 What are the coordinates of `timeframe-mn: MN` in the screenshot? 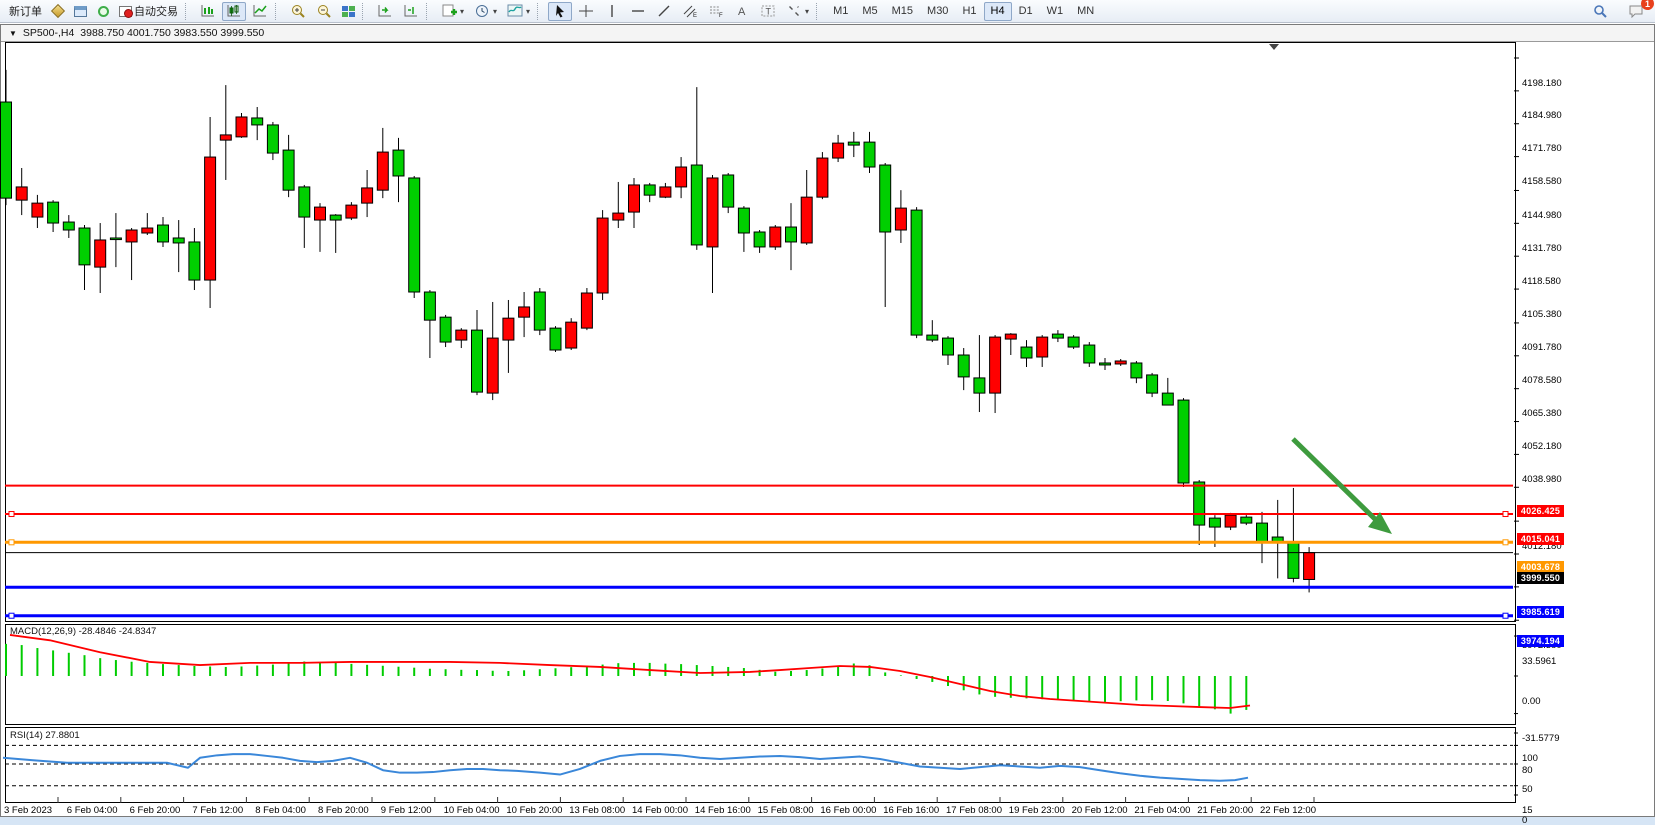 It's located at (1086, 11).